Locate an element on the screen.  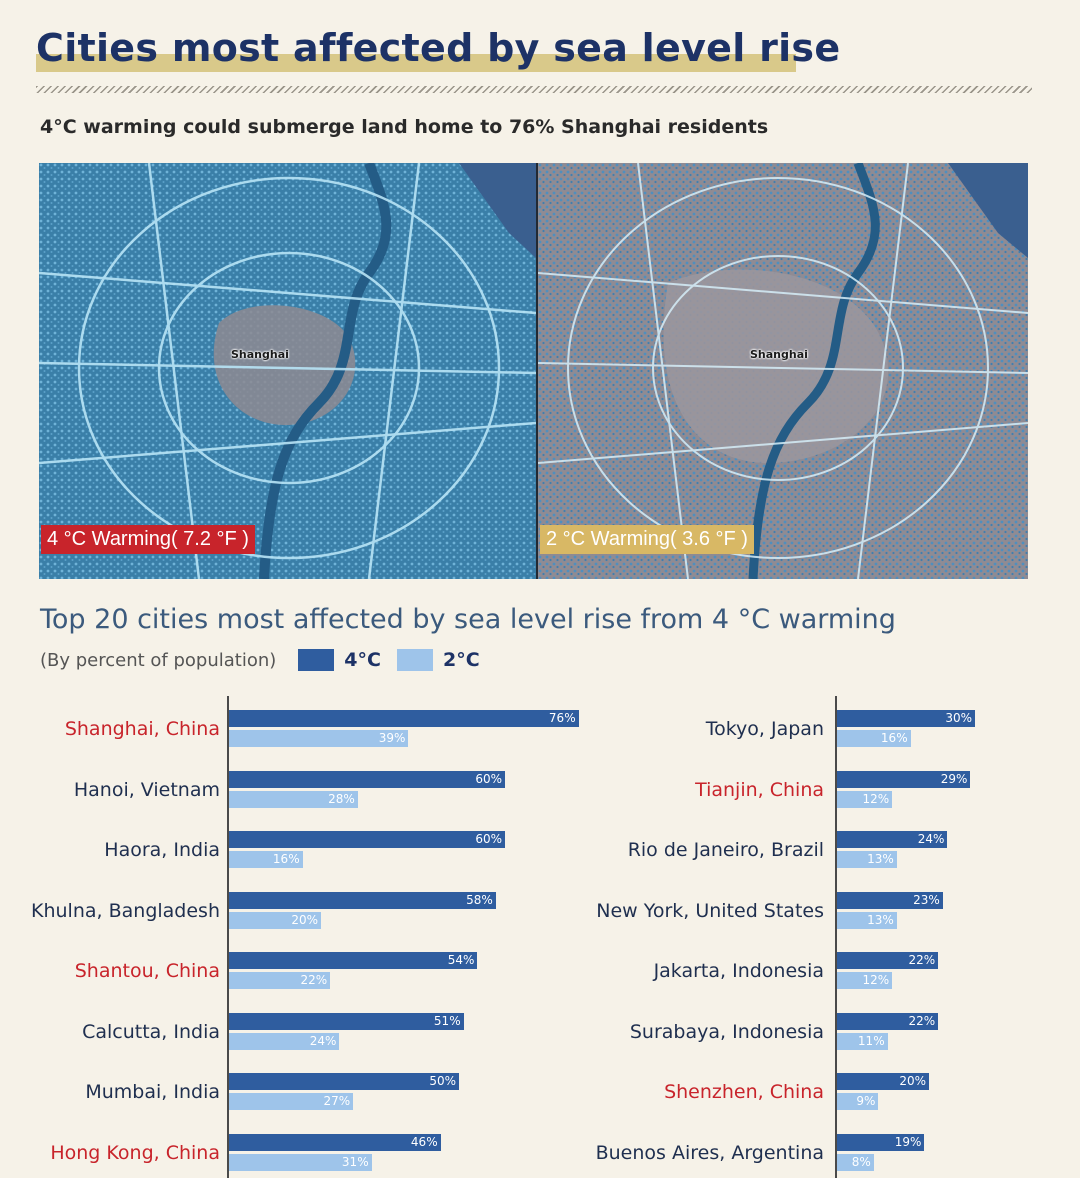
bar-value-label: 39% is located at coordinates (392, 738).